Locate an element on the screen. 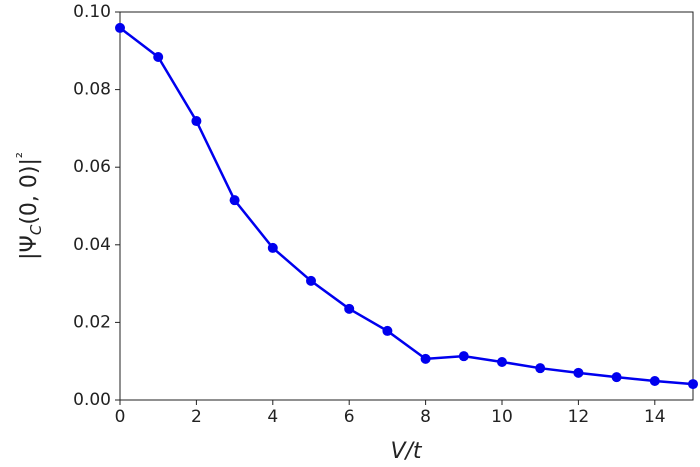 The height and width of the screenshot is (467, 700). x-tick-label: 6 is located at coordinates (349, 417).